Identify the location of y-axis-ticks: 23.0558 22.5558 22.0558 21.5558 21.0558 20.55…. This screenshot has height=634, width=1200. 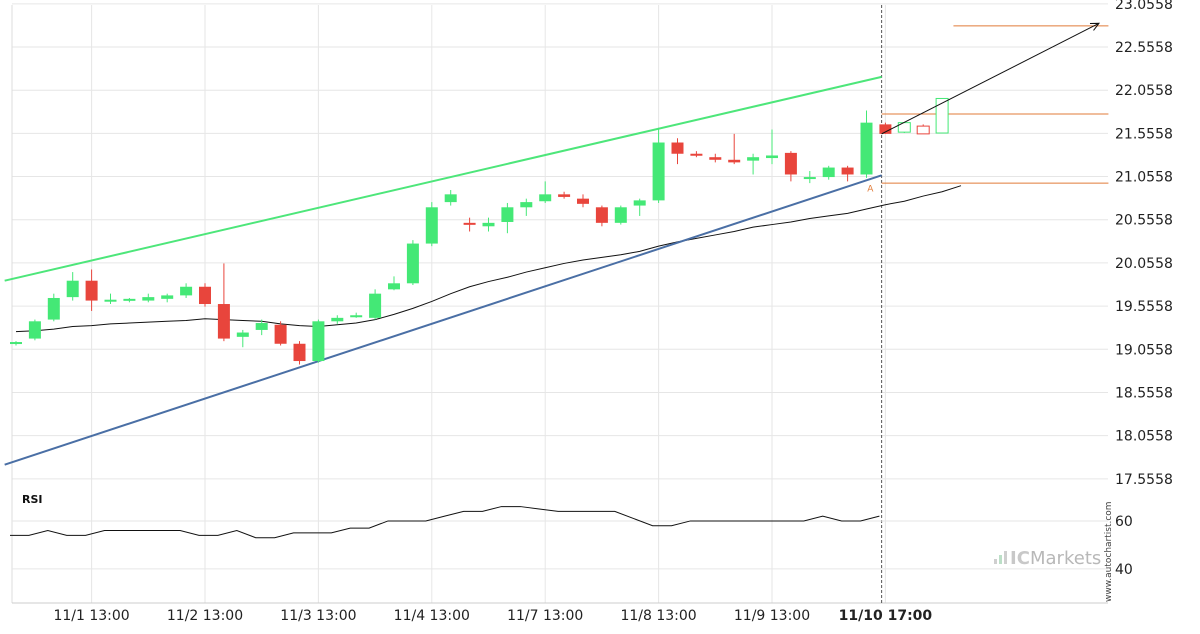
(1144, 244).